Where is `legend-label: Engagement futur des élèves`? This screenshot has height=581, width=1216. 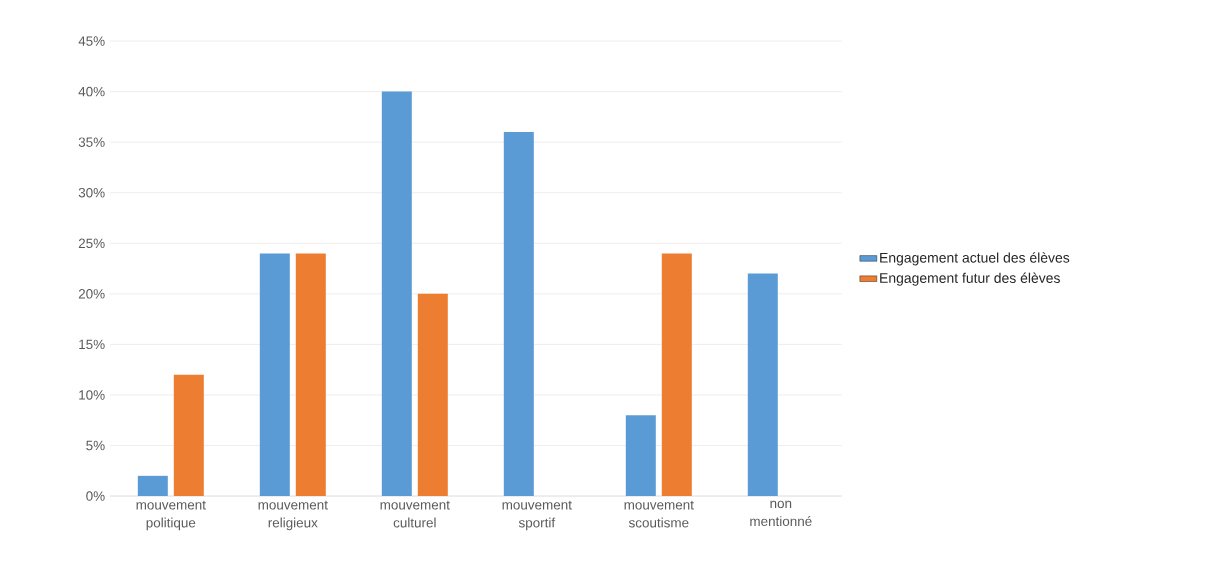 legend-label: Engagement futur des élèves is located at coordinates (970, 279).